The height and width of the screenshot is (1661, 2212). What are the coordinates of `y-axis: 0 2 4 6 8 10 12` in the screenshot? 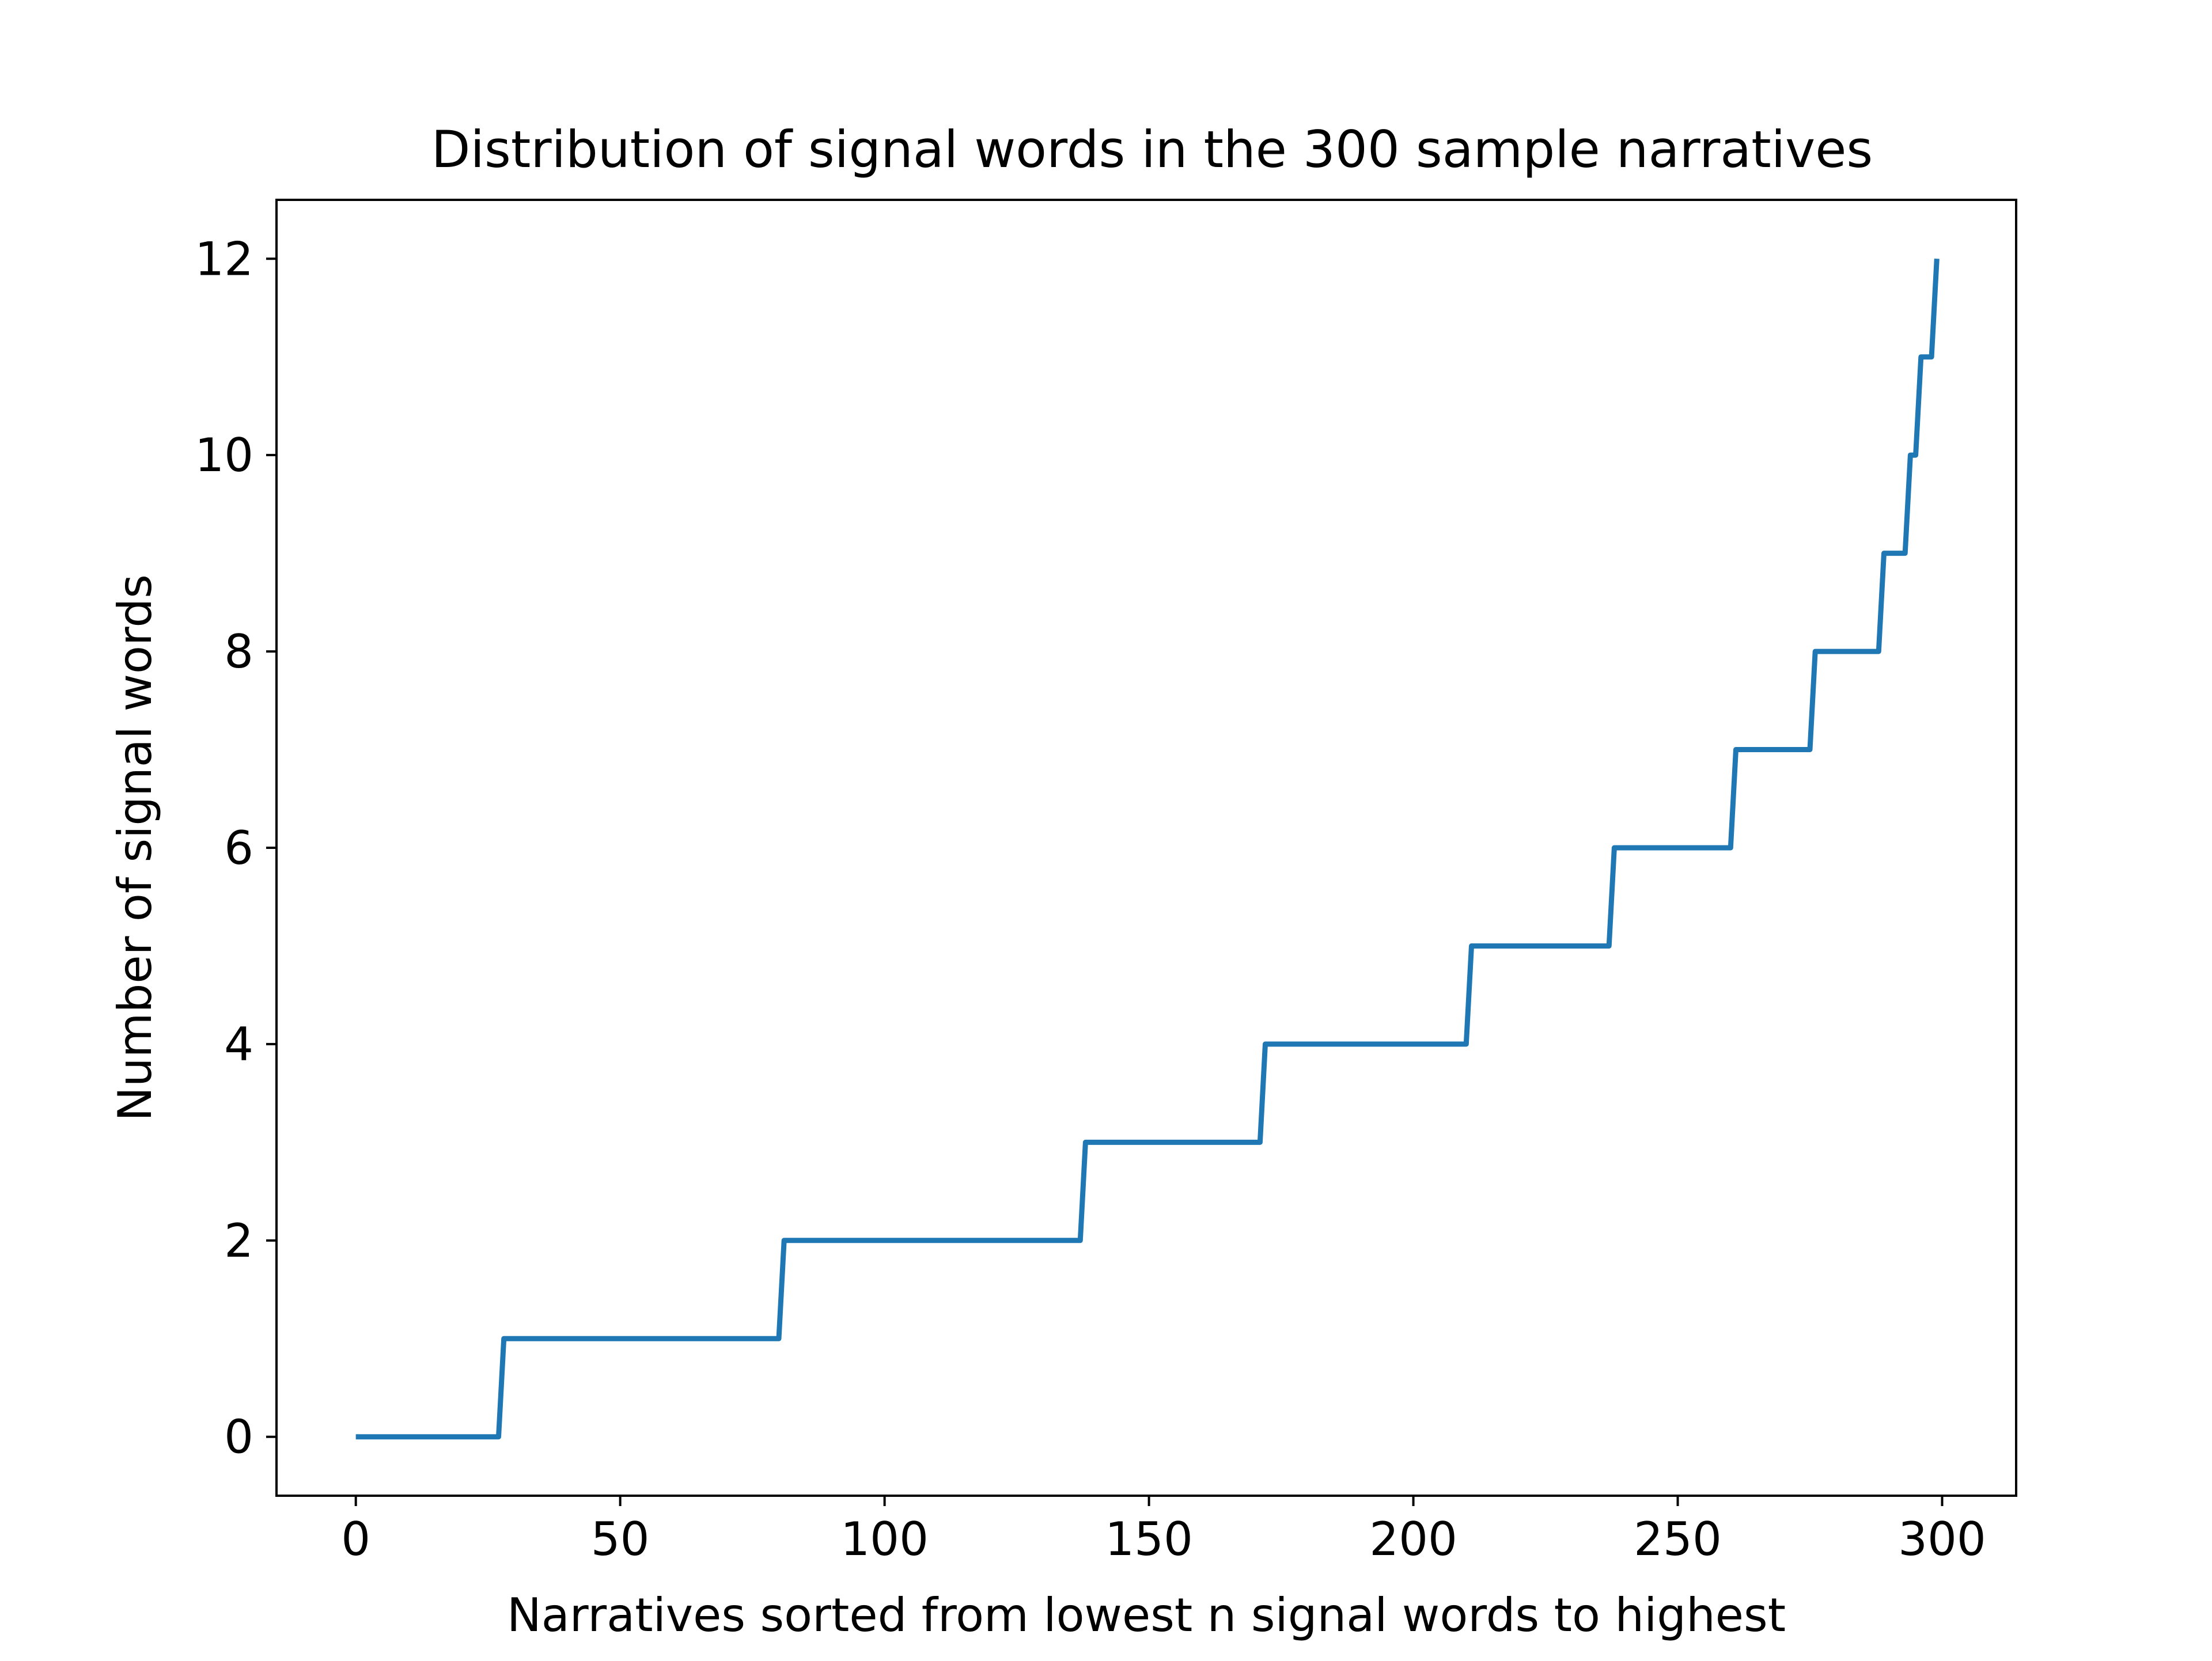 It's located at (235, 848).